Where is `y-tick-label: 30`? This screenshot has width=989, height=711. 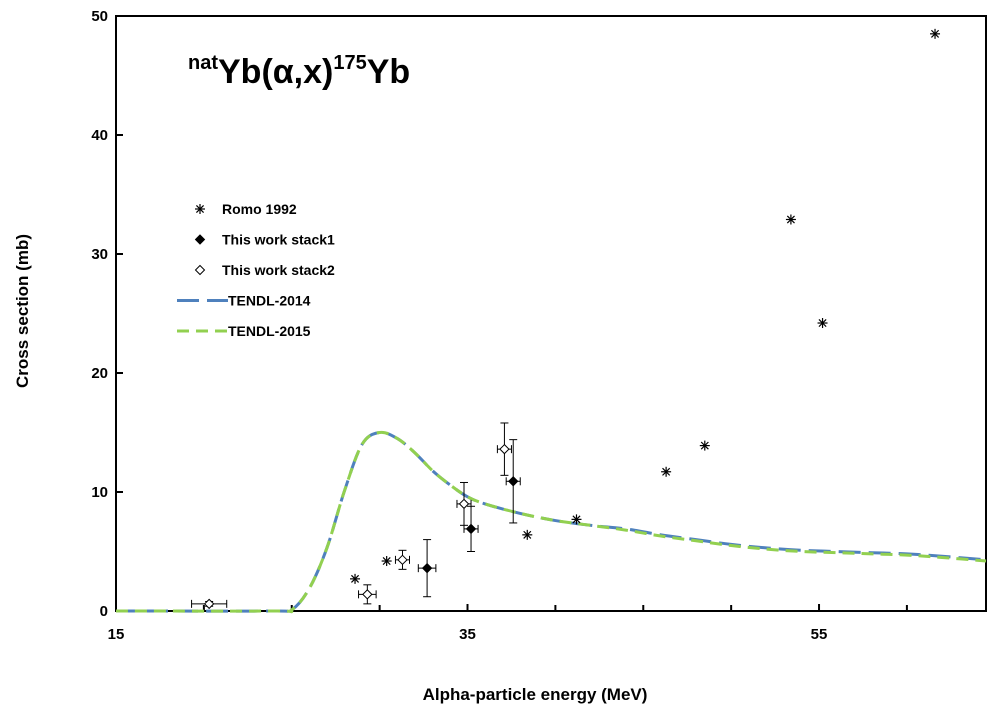 y-tick-label: 30 is located at coordinates (99, 254).